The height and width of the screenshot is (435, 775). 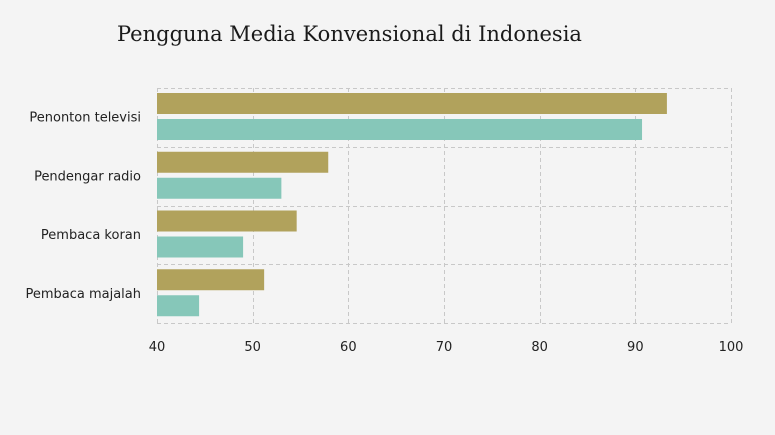 What do you see at coordinates (252, 347) in the screenshot?
I see `x-tick-label: 50` at bounding box center [252, 347].